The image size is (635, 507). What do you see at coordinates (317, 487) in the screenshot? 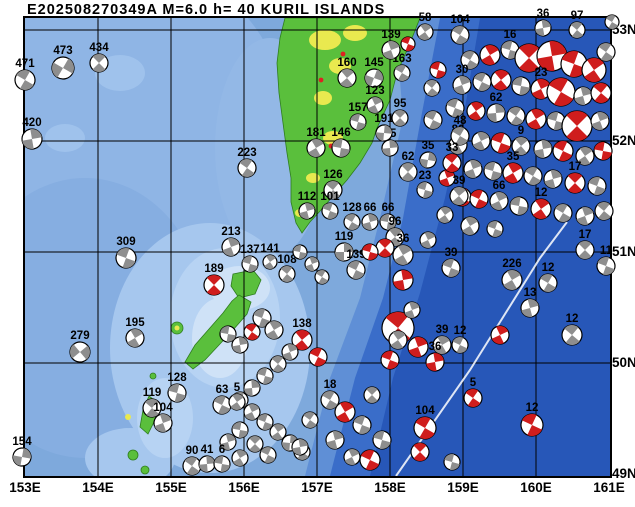
I see `lon-tick-157e: 157E` at bounding box center [317, 487].